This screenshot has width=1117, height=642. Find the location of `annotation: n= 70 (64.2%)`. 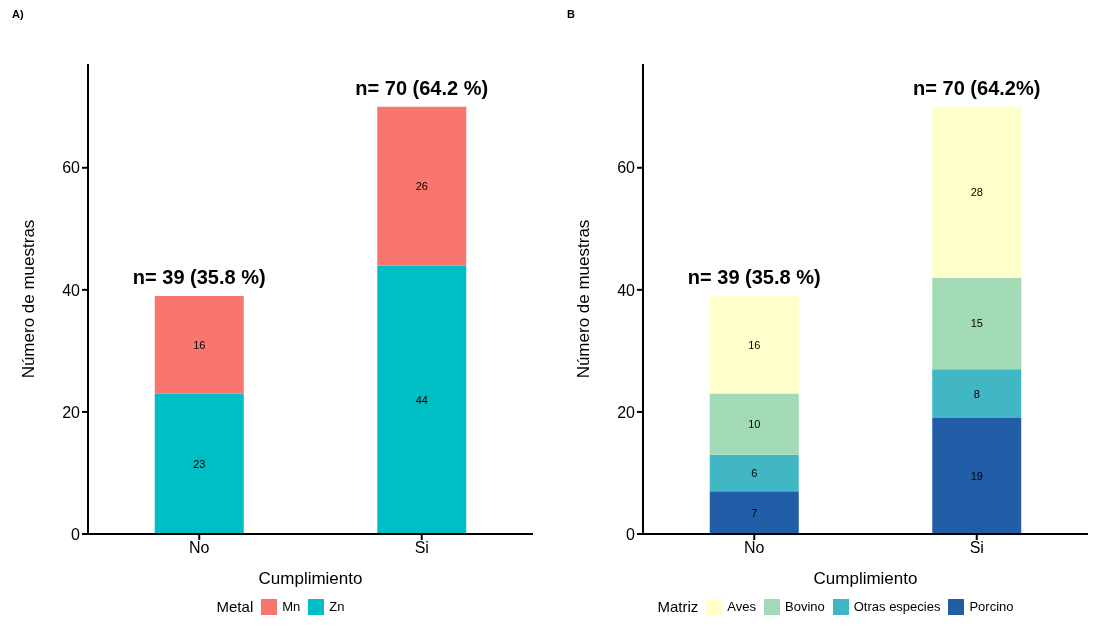

annotation: n= 70 (64.2%) is located at coordinates (977, 87).